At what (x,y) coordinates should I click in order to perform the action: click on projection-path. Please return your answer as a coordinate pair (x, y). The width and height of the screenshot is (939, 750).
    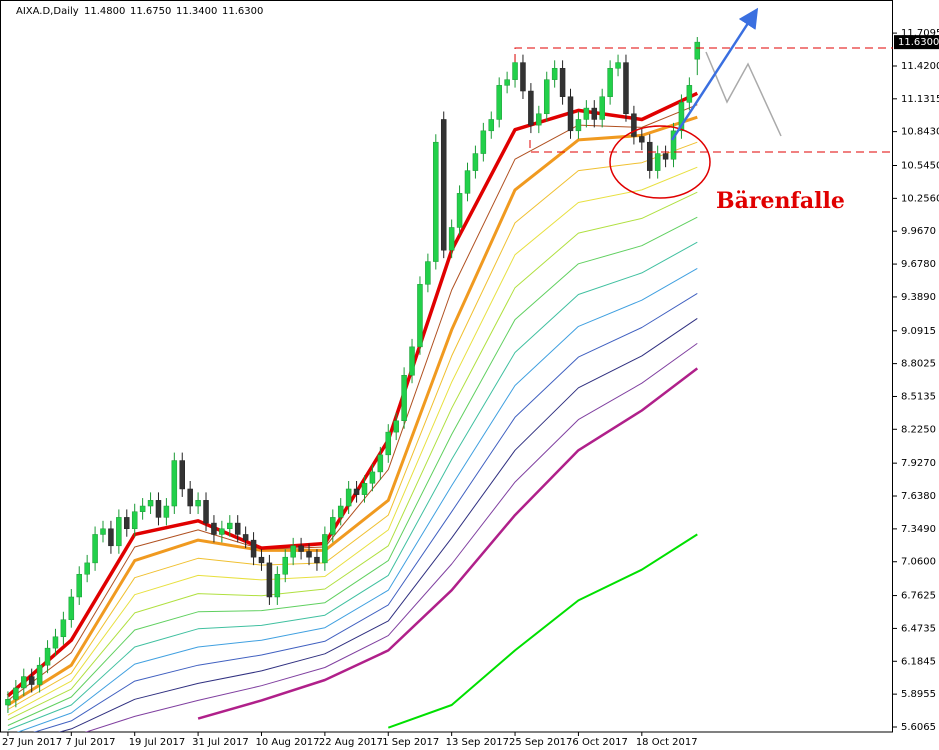
    Looking at the image, I should click on (743, 94).